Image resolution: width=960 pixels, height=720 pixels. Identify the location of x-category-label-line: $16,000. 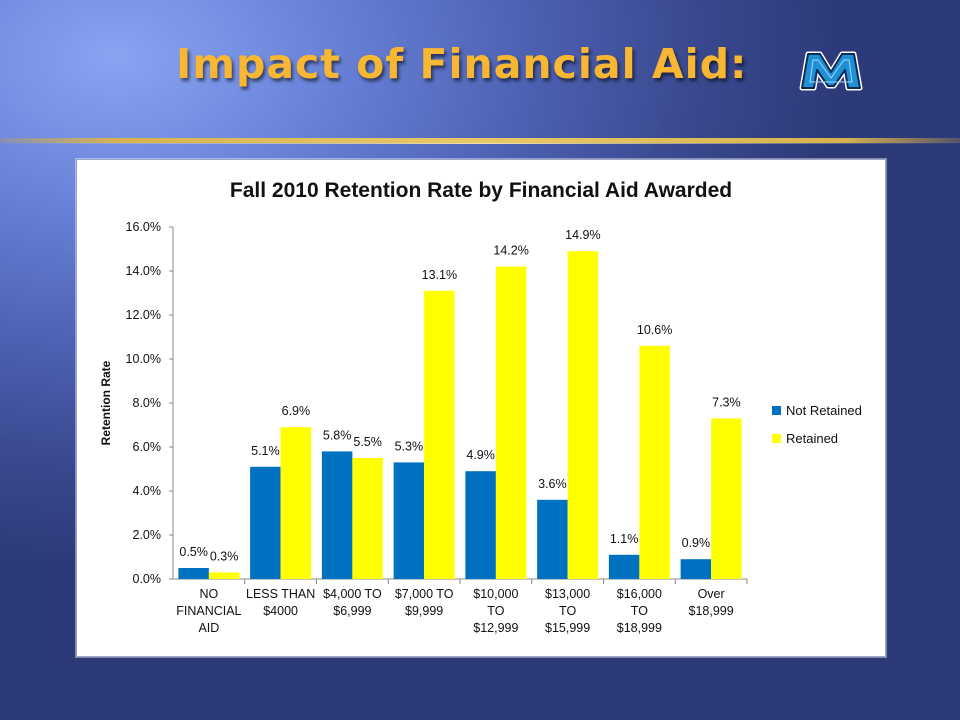
(639, 594).